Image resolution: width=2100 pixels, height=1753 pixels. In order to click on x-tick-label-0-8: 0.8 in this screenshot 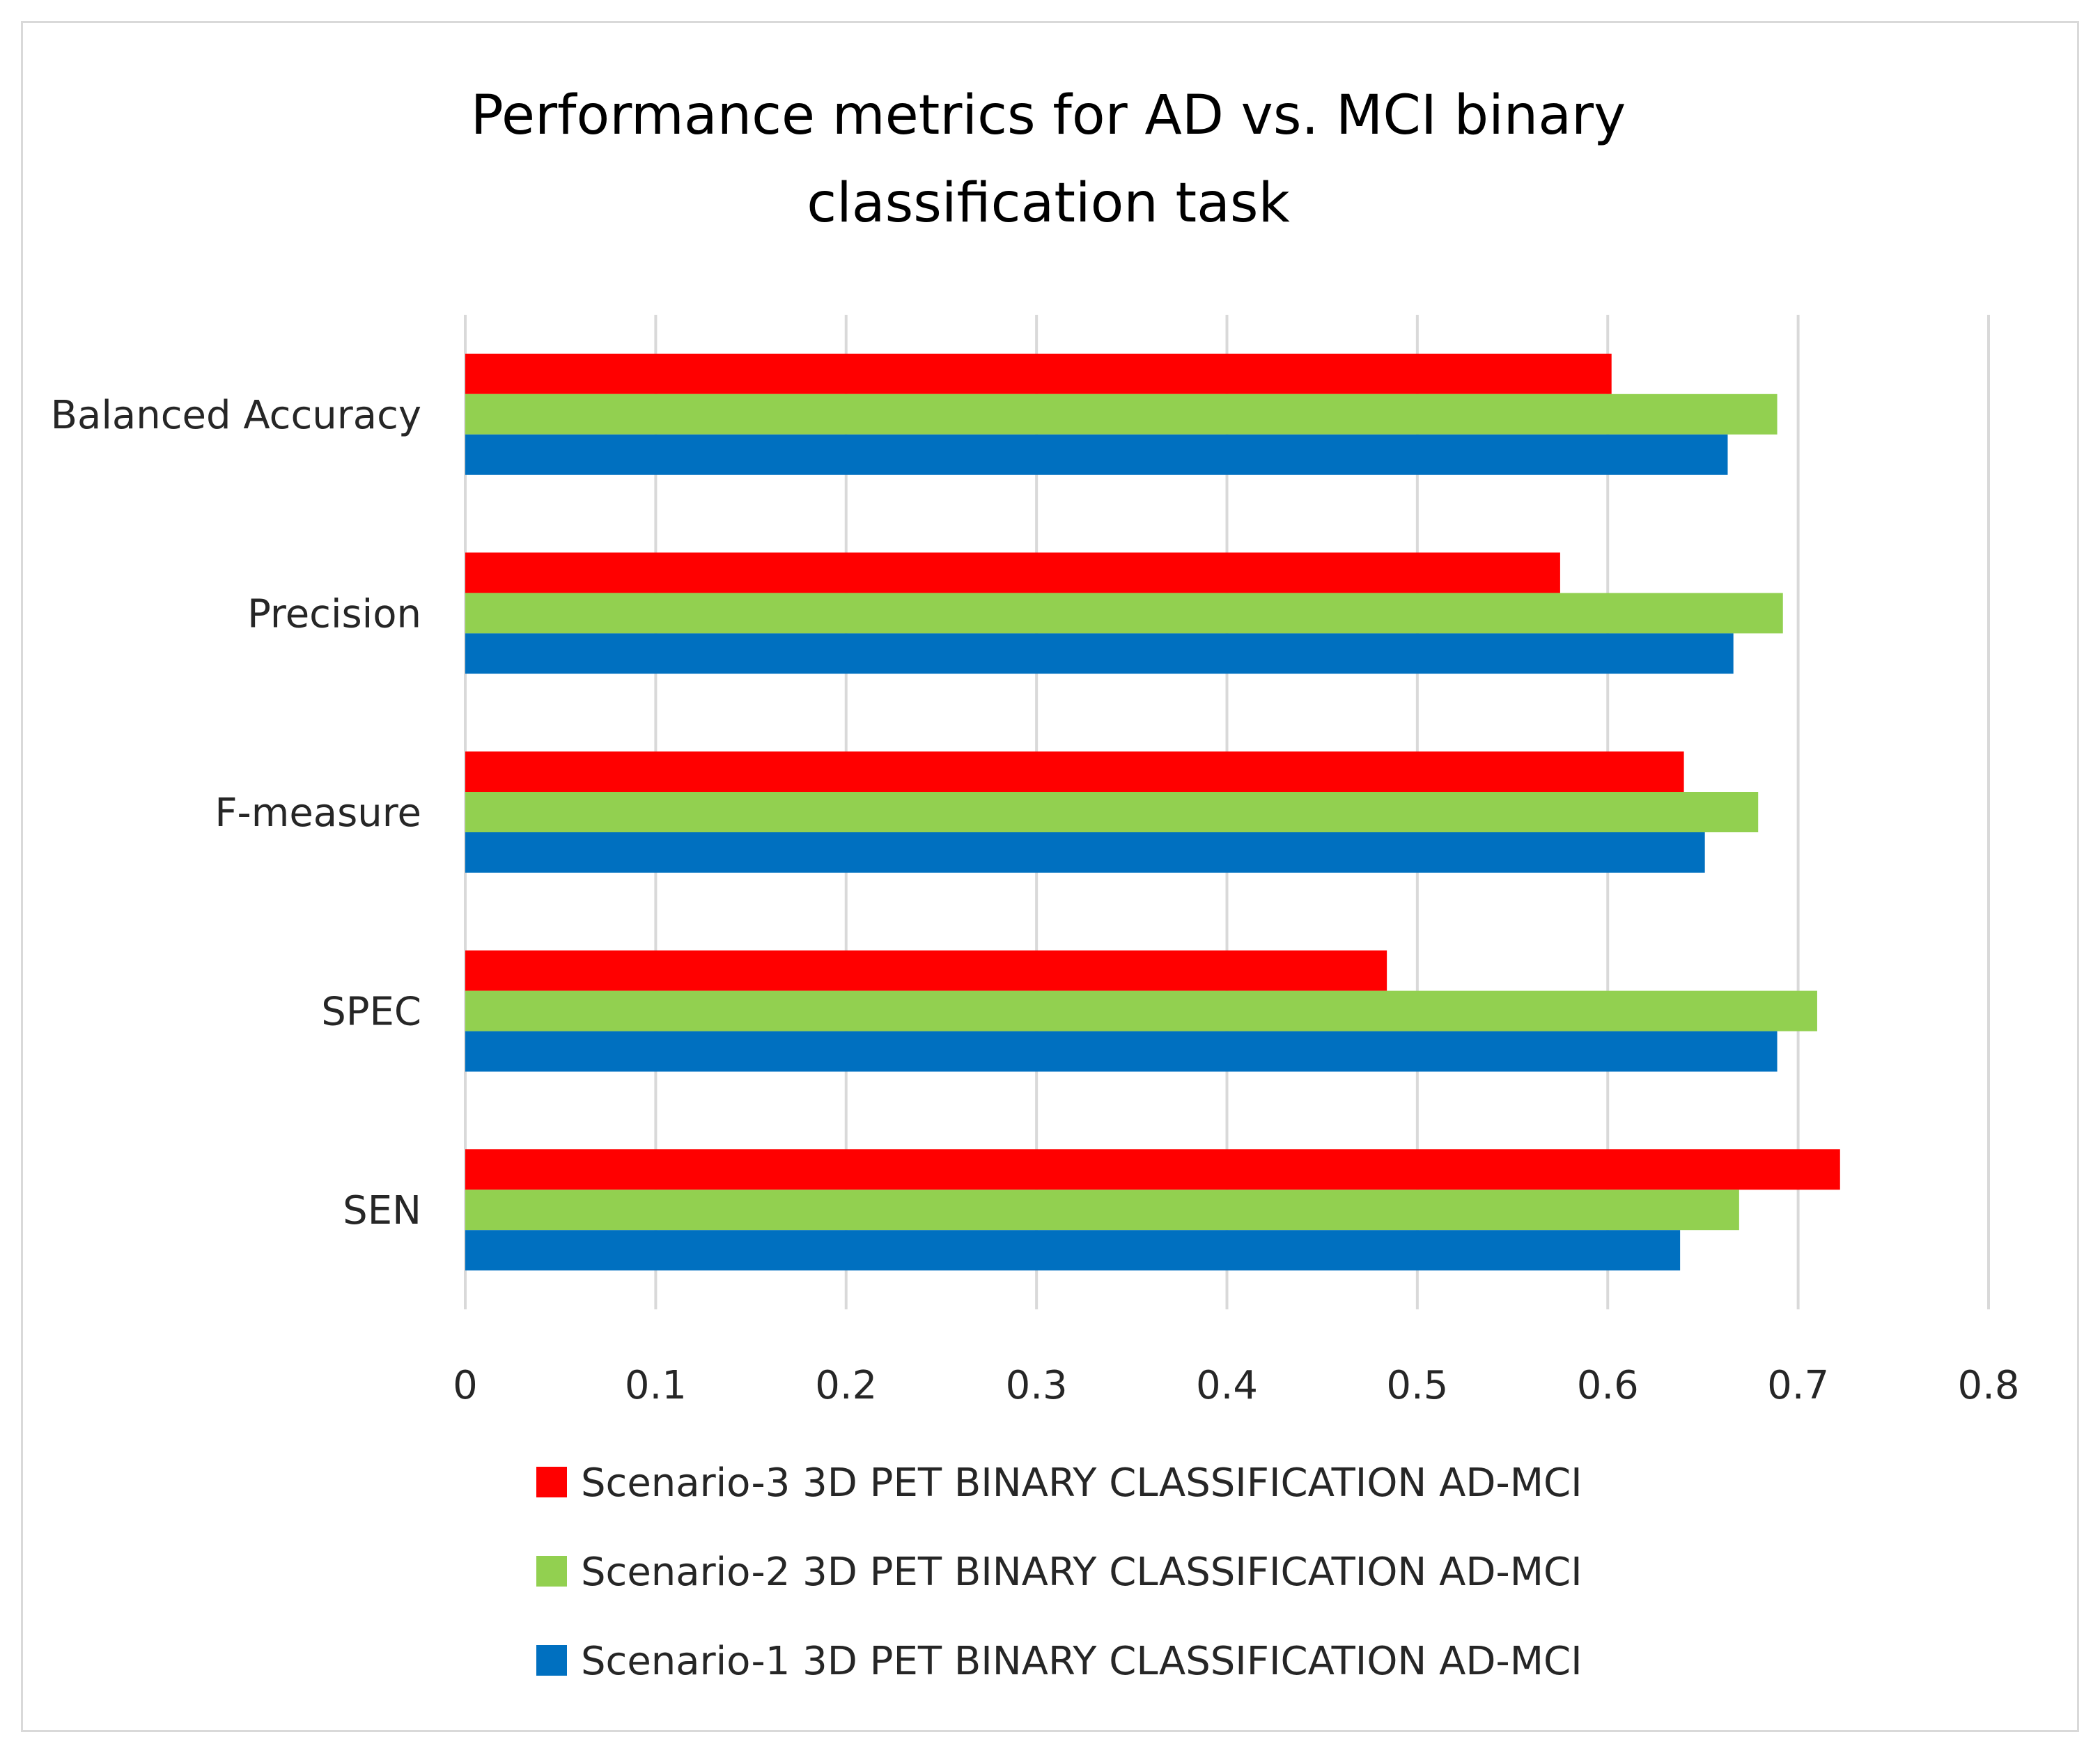, I will do `click(1988, 1385)`.